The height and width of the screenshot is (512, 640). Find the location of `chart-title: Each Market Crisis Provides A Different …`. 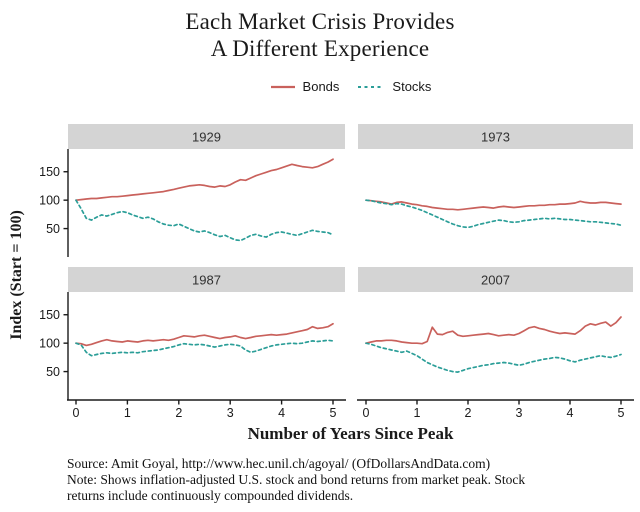

chart-title: Each Market Crisis Provides A Different … is located at coordinates (320, 35).